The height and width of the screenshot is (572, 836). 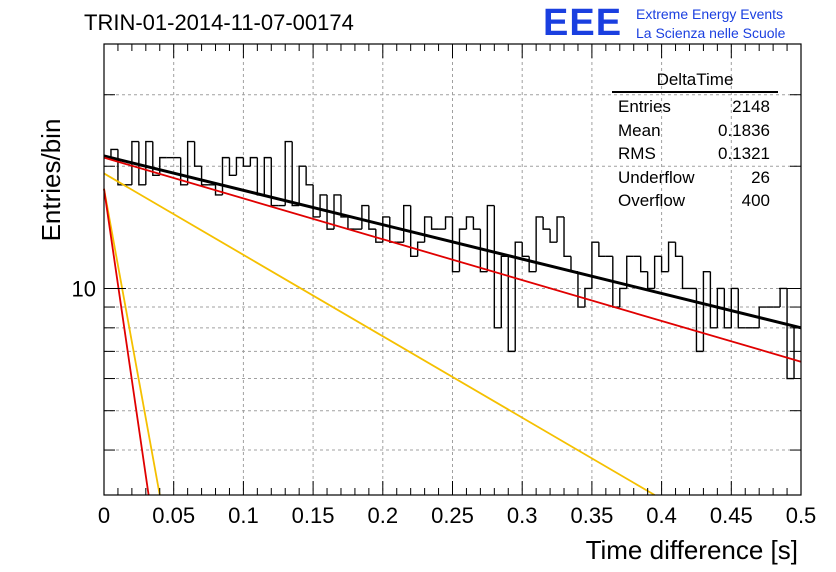 I want to click on x-tick-label: 0.45, so click(x=731, y=515).